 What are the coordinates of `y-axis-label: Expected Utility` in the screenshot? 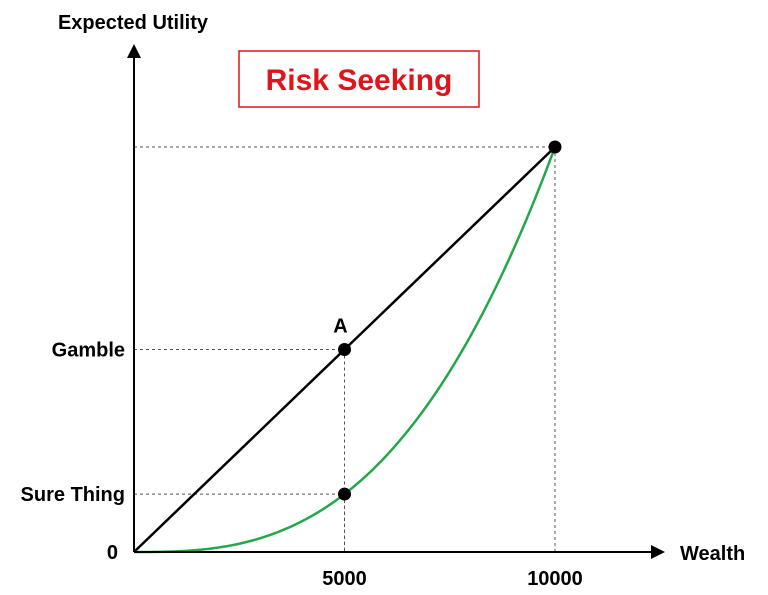 It's located at (133, 23).